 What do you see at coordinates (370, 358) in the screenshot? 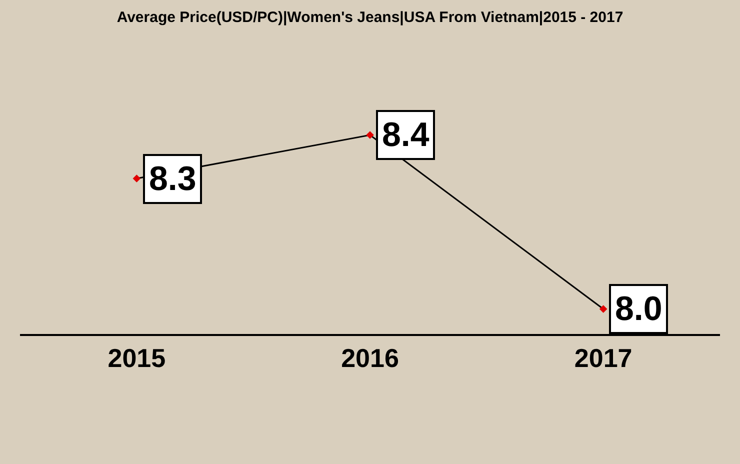
I see `x-tick-label: 2016` at bounding box center [370, 358].